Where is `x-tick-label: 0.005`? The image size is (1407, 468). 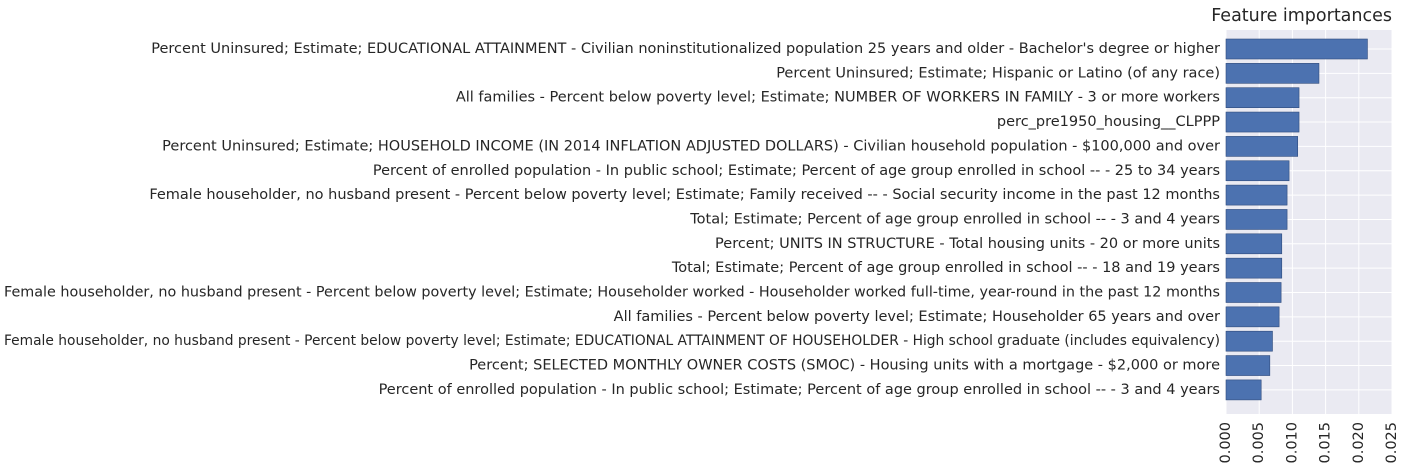
x-tick-label: 0.005 is located at coordinates (1259, 443).